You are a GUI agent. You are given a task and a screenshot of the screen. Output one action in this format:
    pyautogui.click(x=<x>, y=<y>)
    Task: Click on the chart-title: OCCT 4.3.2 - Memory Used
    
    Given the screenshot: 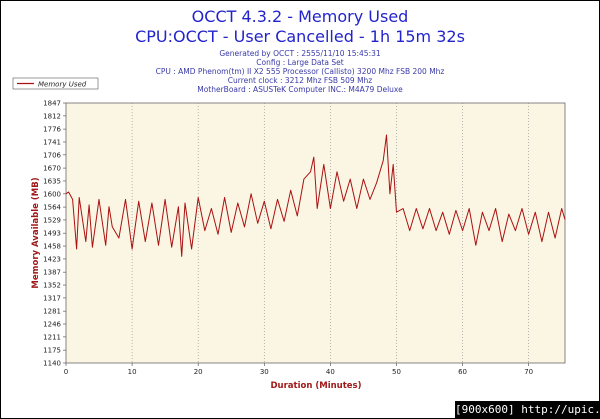 What is the action you would take?
    pyautogui.click(x=300, y=16)
    